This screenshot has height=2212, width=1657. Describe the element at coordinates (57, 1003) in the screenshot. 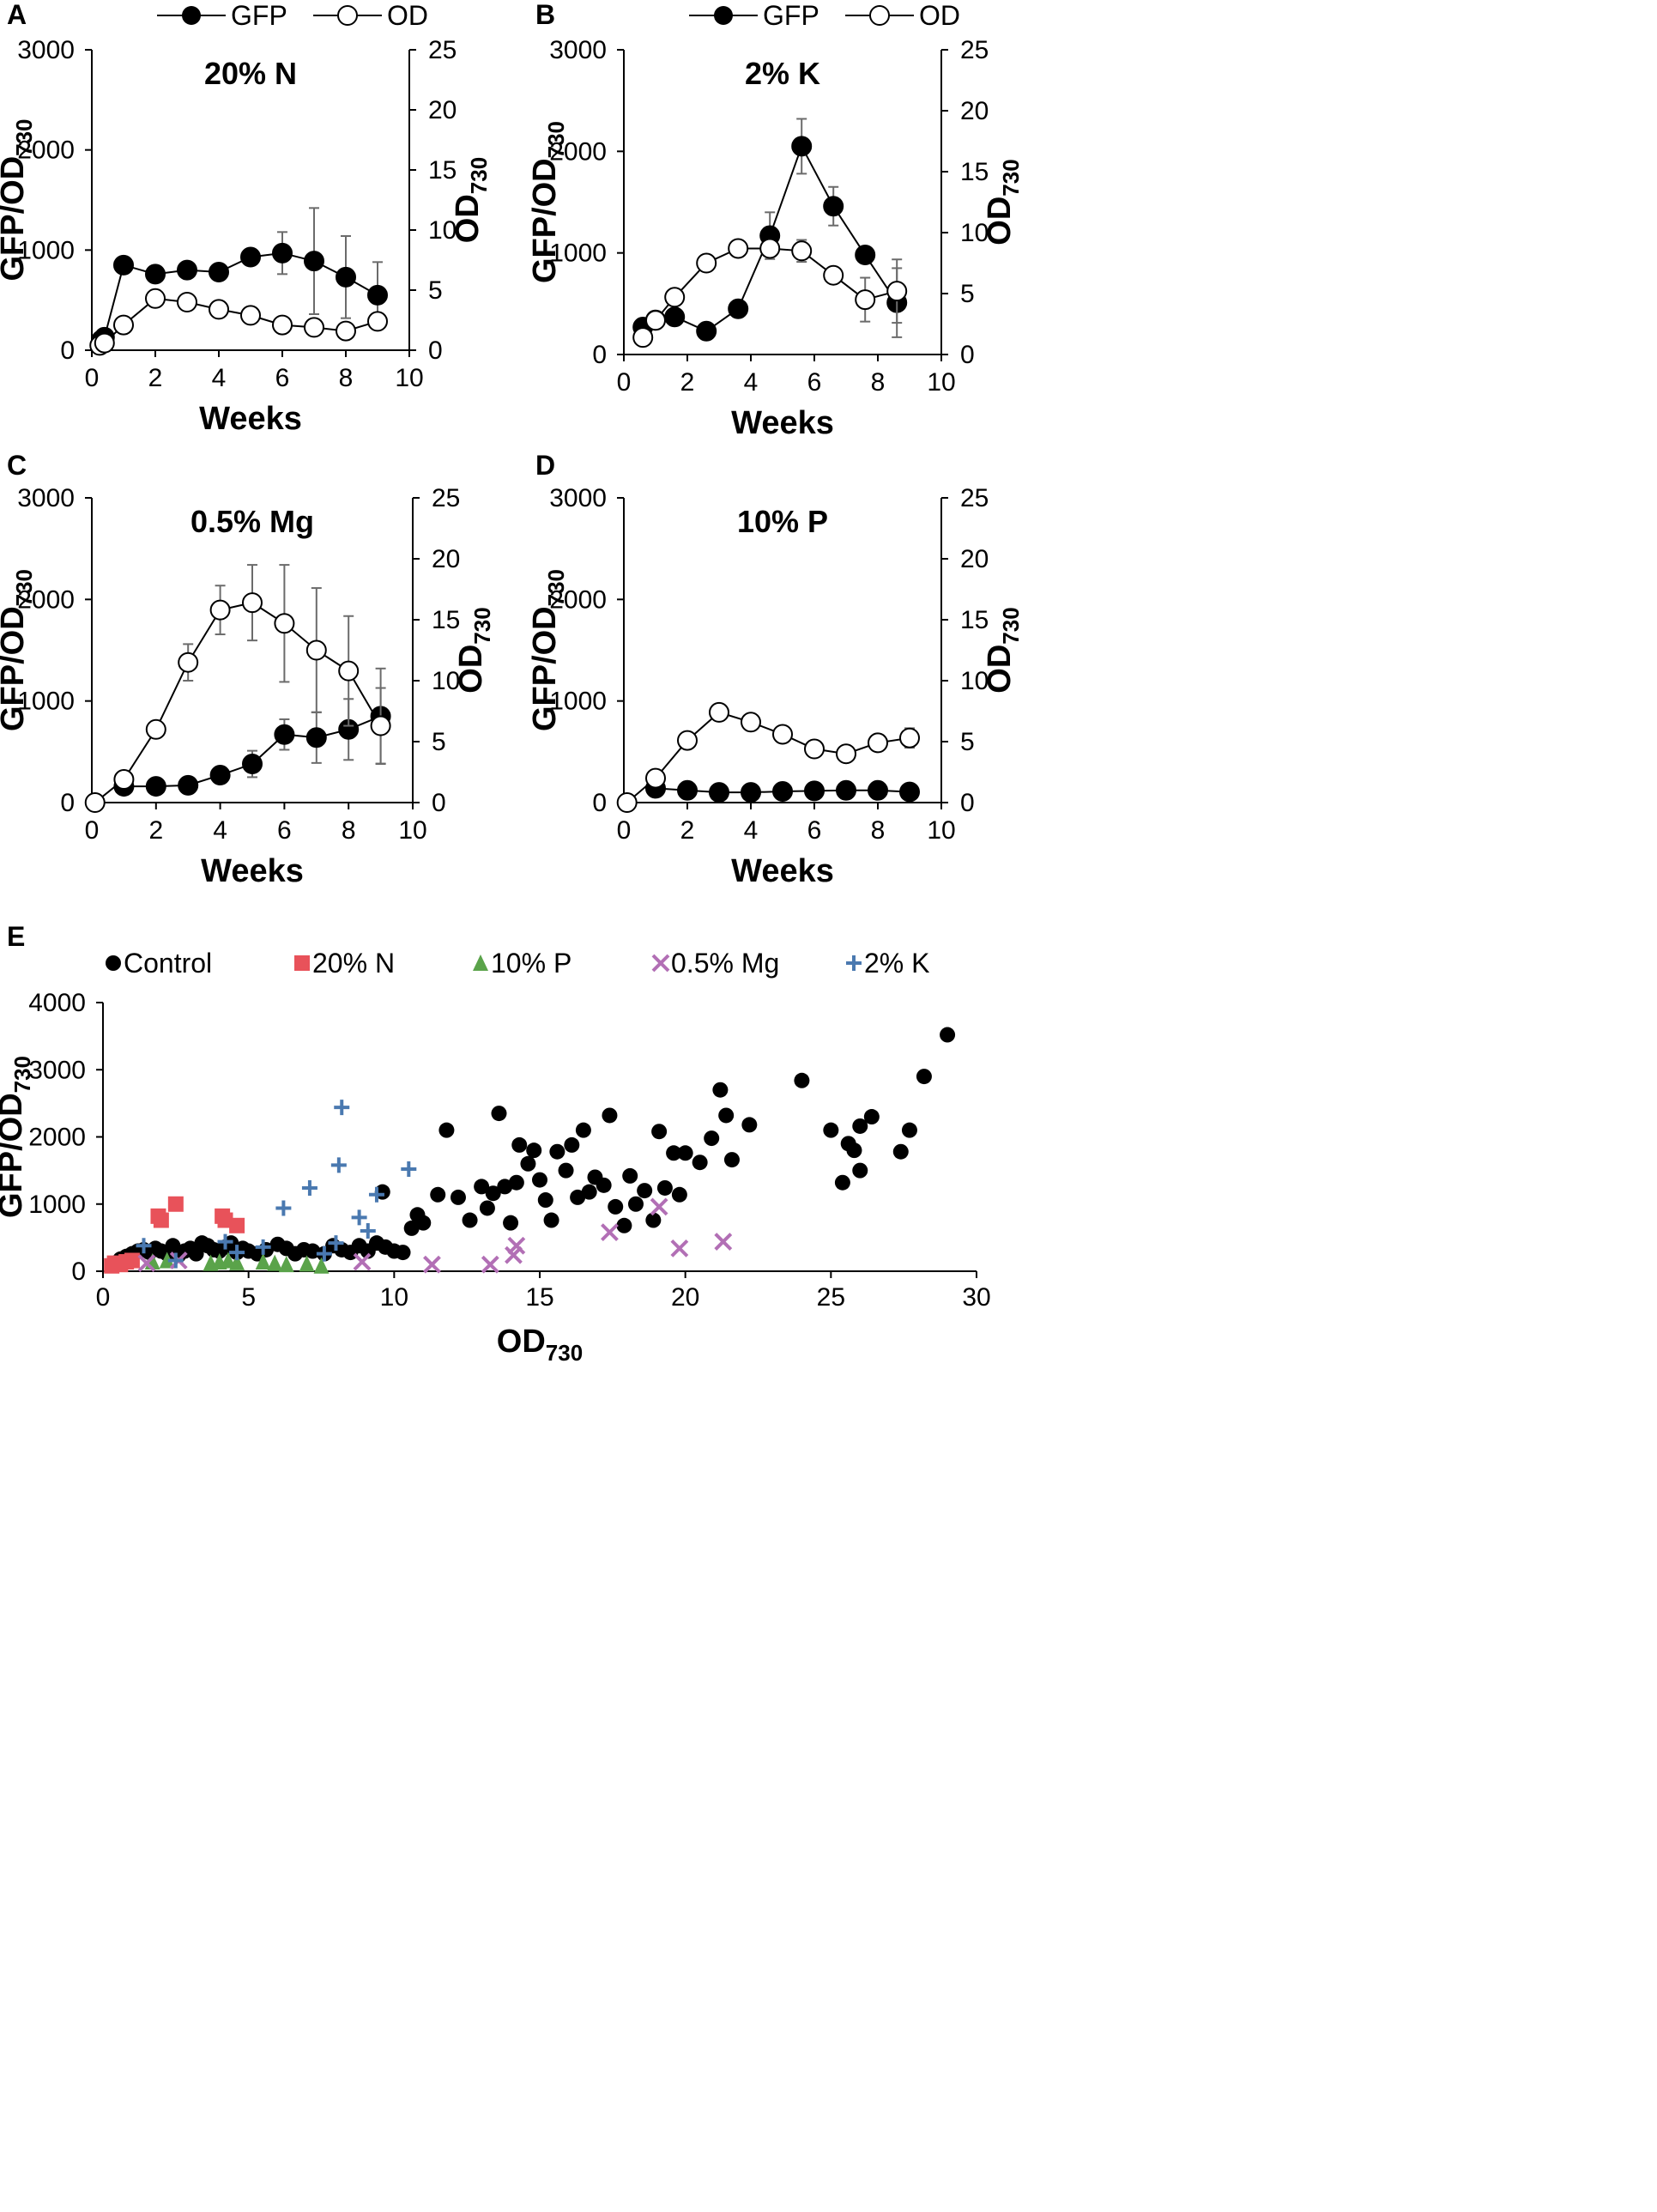

I see `y-tick-label: 4000` at that location.